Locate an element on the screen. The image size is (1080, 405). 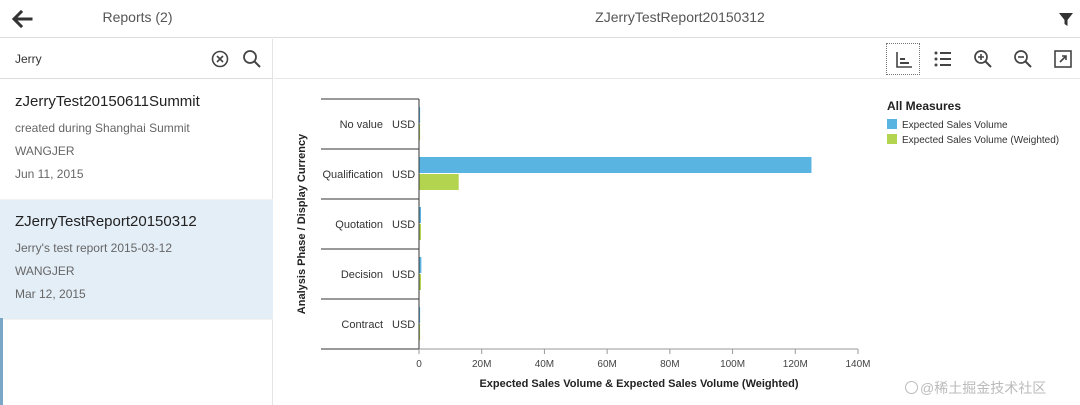
report-date: Mar 12, 2015 is located at coordinates (50, 294).